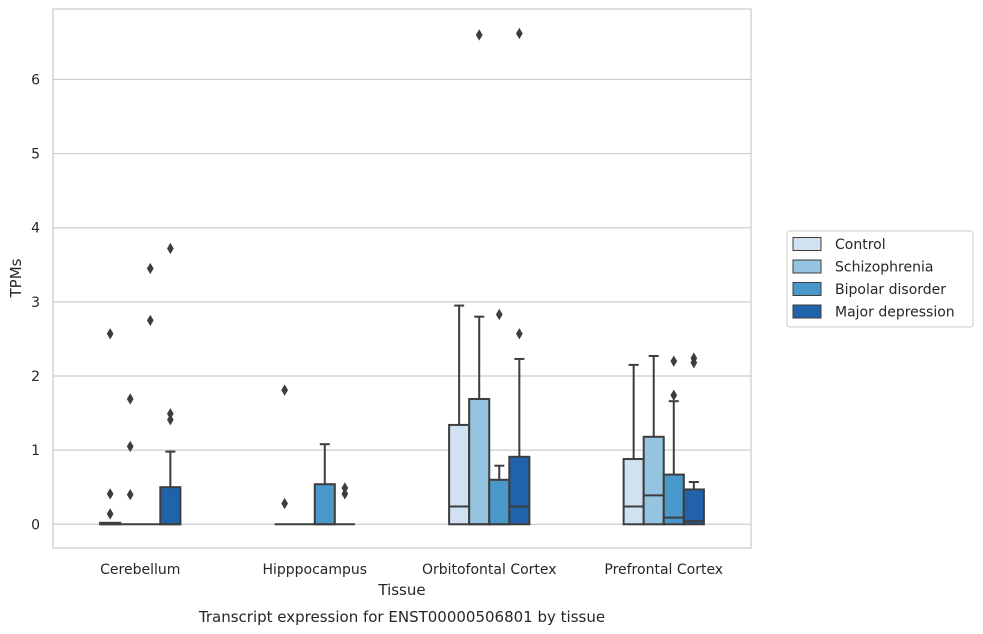 Image resolution: width=983 pixels, height=634 pixels. What do you see at coordinates (170, 506) in the screenshot?
I see `box-4-1-body` at bounding box center [170, 506].